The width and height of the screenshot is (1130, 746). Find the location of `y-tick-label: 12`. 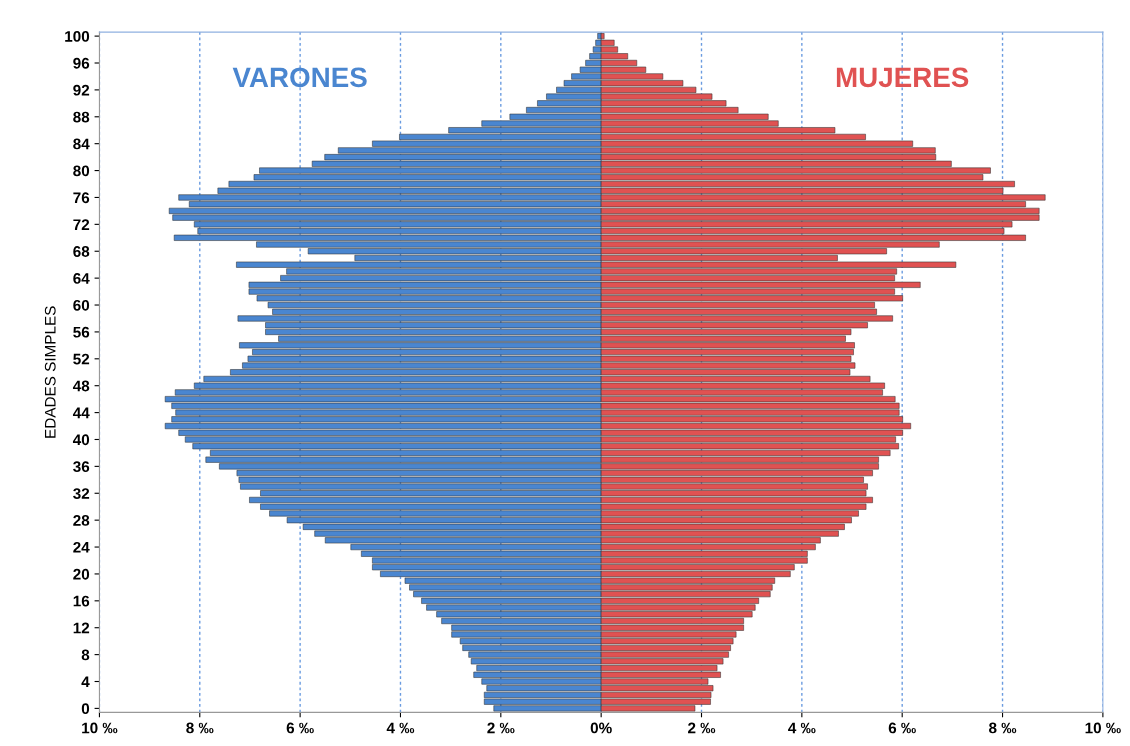

y-tick-label: 12 is located at coordinates (81, 628).